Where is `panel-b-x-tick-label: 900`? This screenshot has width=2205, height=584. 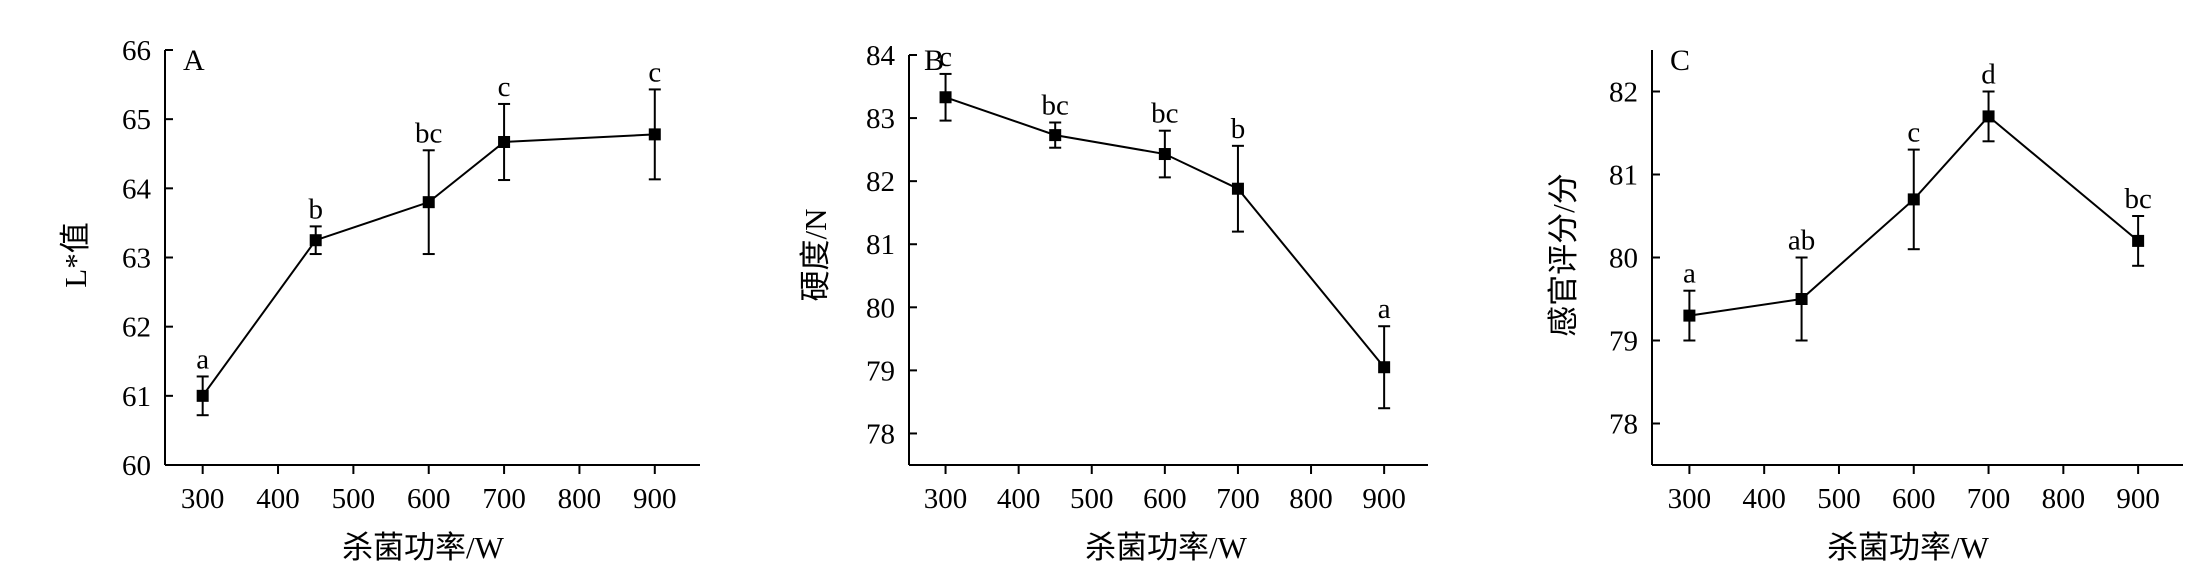 panel-b-x-tick-label: 900 is located at coordinates (1384, 499).